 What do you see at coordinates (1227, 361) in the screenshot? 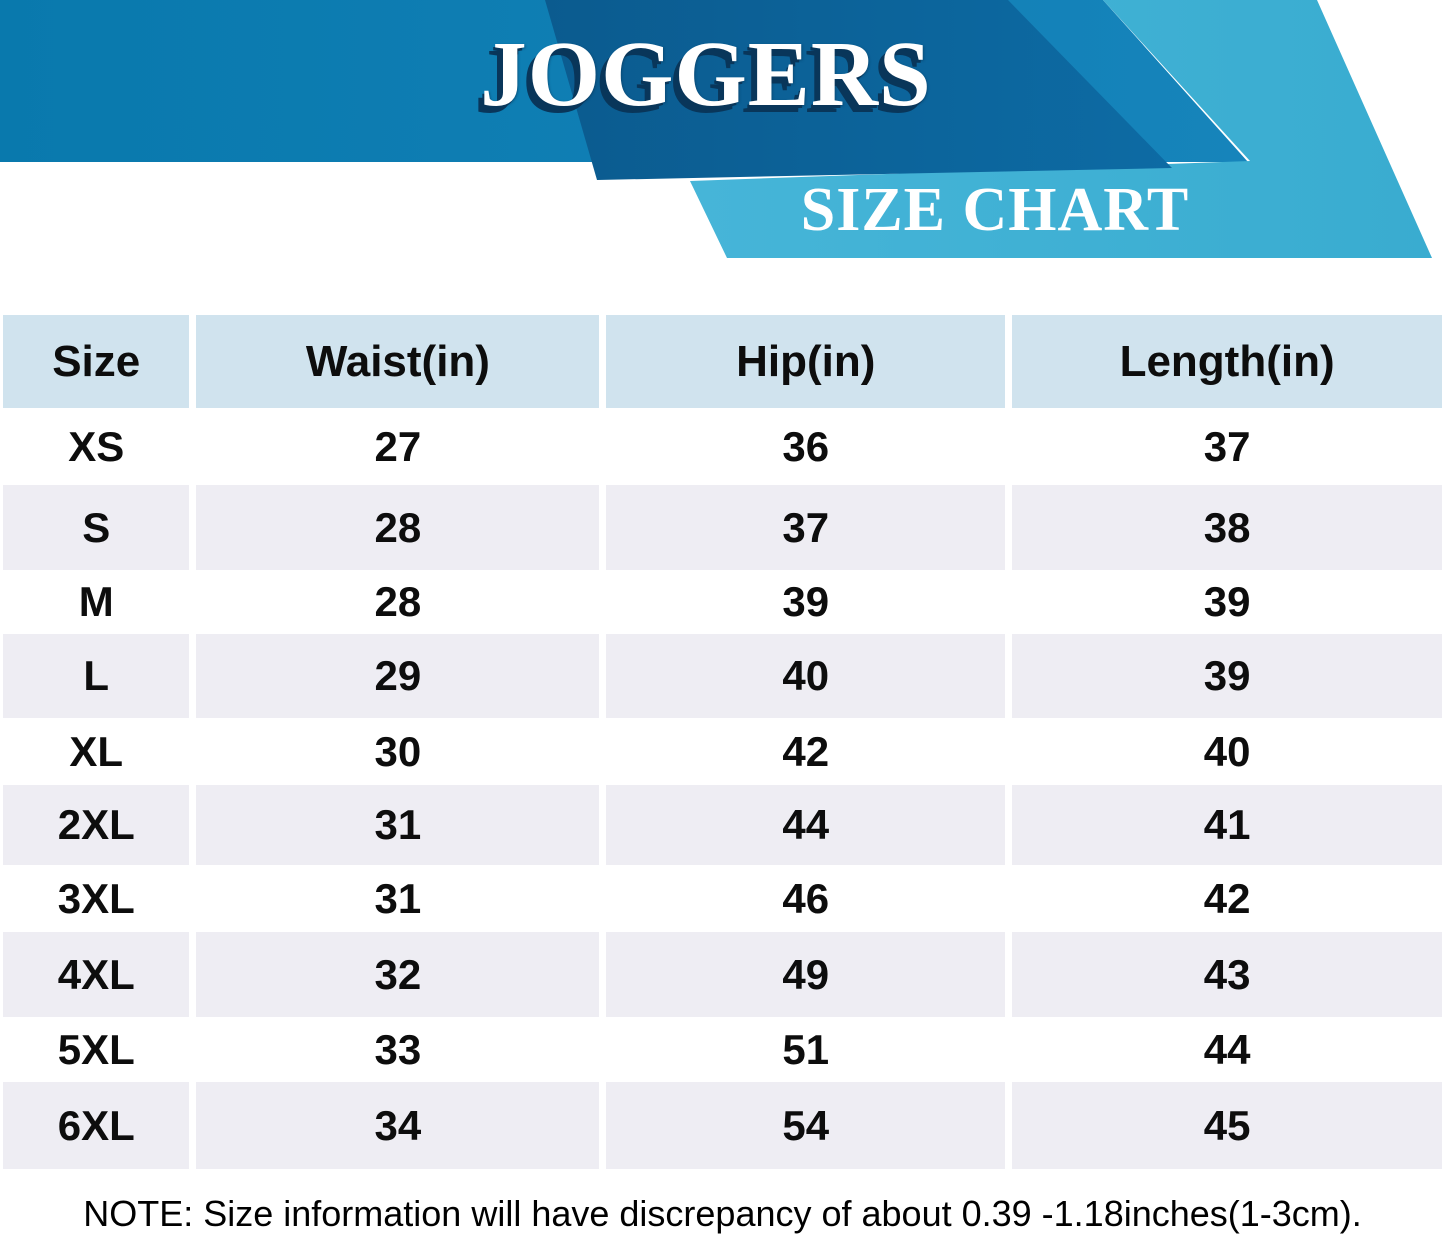
I see `column-header-length: Length(in)` at bounding box center [1227, 361].